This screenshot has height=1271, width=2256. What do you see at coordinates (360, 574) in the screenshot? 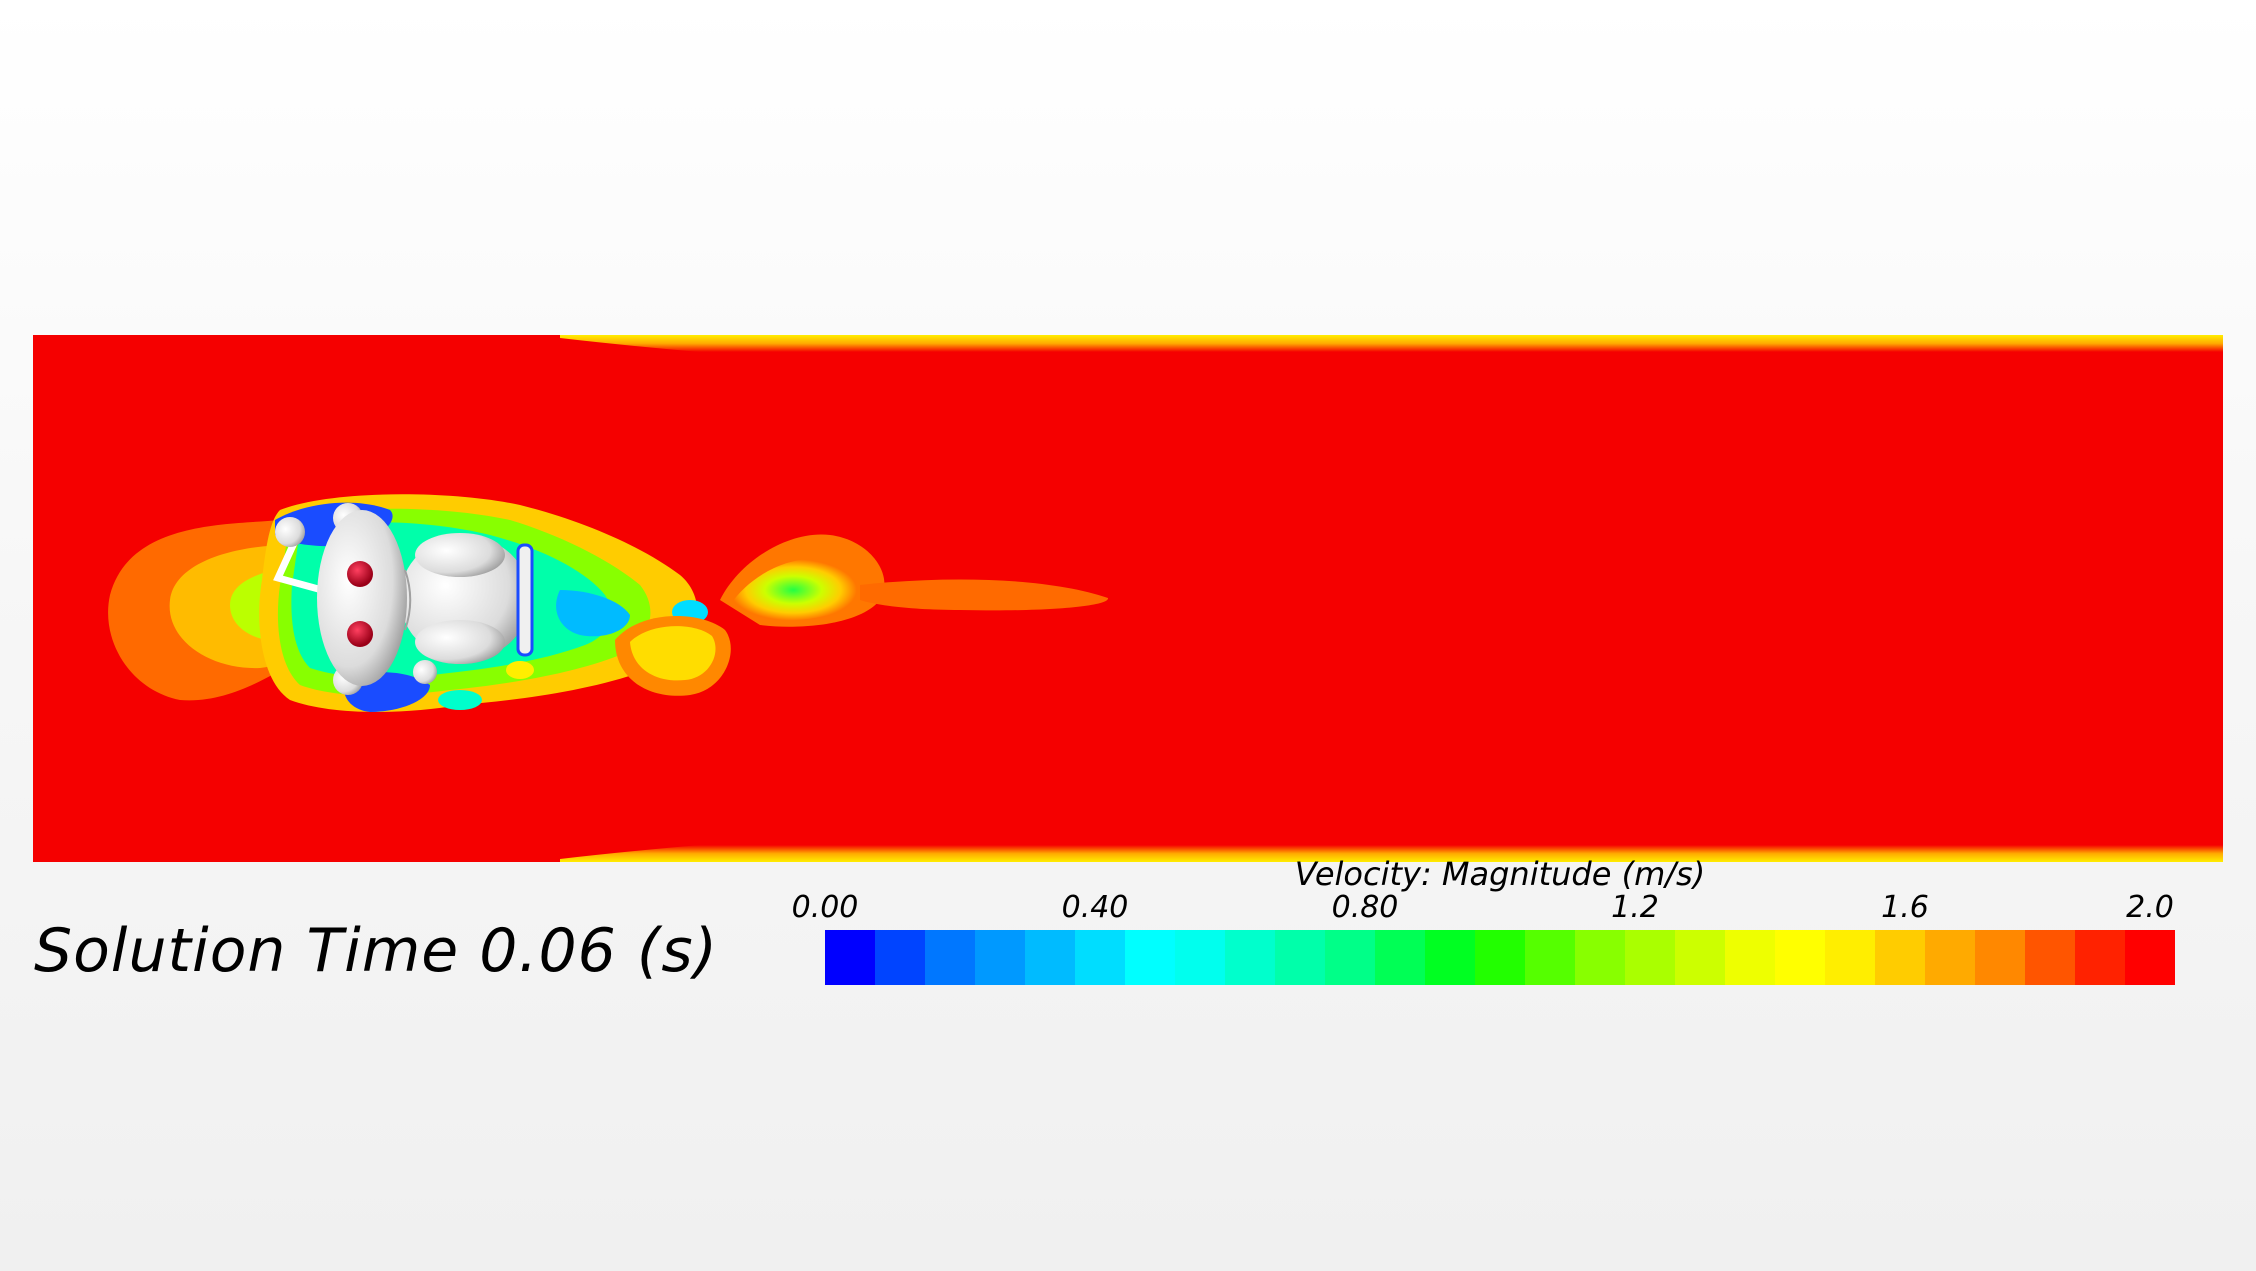
I see `robot-eye-top` at bounding box center [360, 574].